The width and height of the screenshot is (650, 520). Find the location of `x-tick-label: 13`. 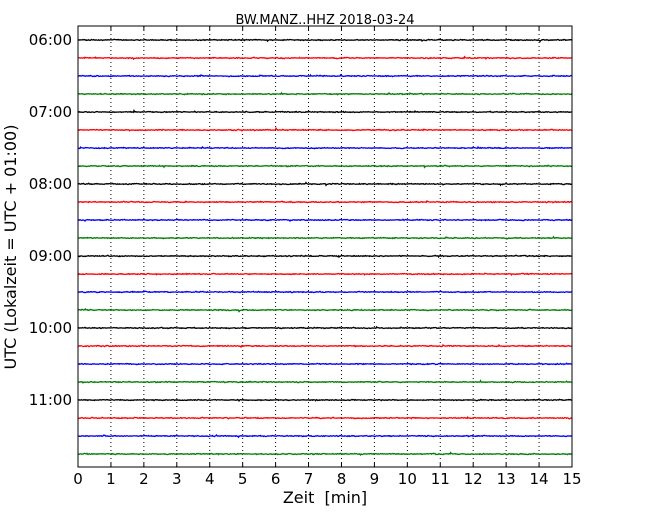

x-tick-label: 13 is located at coordinates (506, 479).